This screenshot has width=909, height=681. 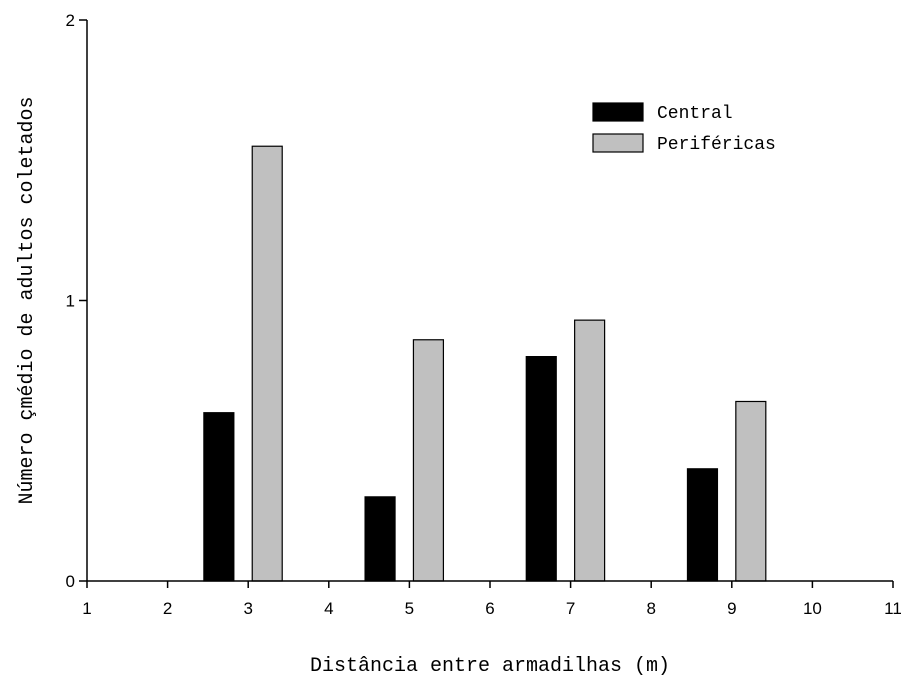 What do you see at coordinates (618, 112) in the screenshot?
I see `legend-swatch-central` at bounding box center [618, 112].